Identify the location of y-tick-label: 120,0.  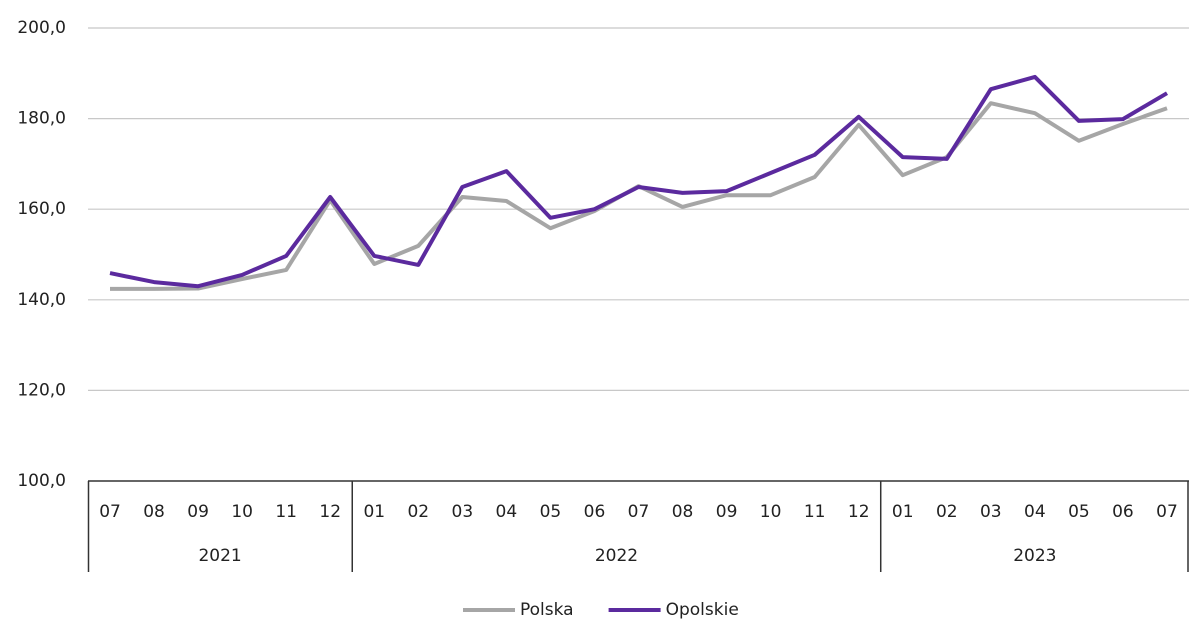
(41, 390).